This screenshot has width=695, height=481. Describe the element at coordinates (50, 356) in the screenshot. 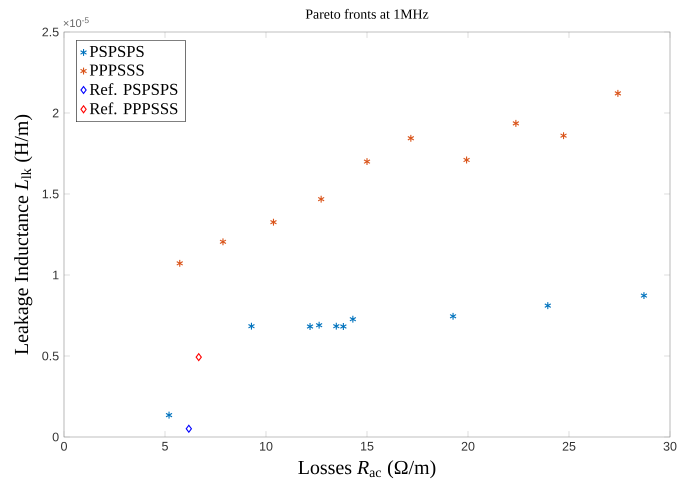

I see `y-tick-label: 0.5` at that location.